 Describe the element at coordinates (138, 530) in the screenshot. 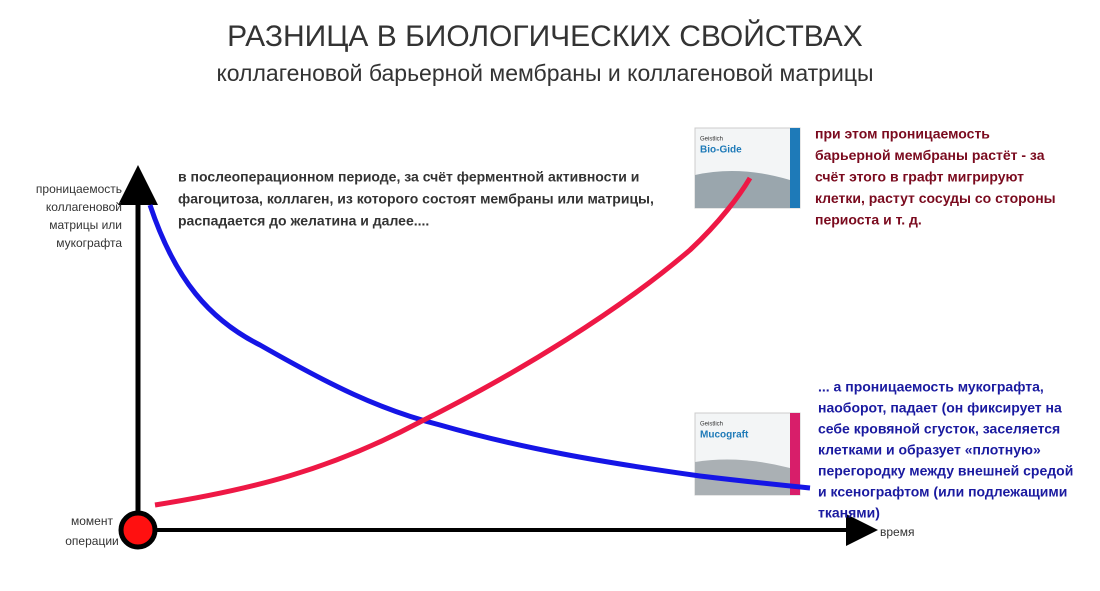

I see `origin-marker` at that location.